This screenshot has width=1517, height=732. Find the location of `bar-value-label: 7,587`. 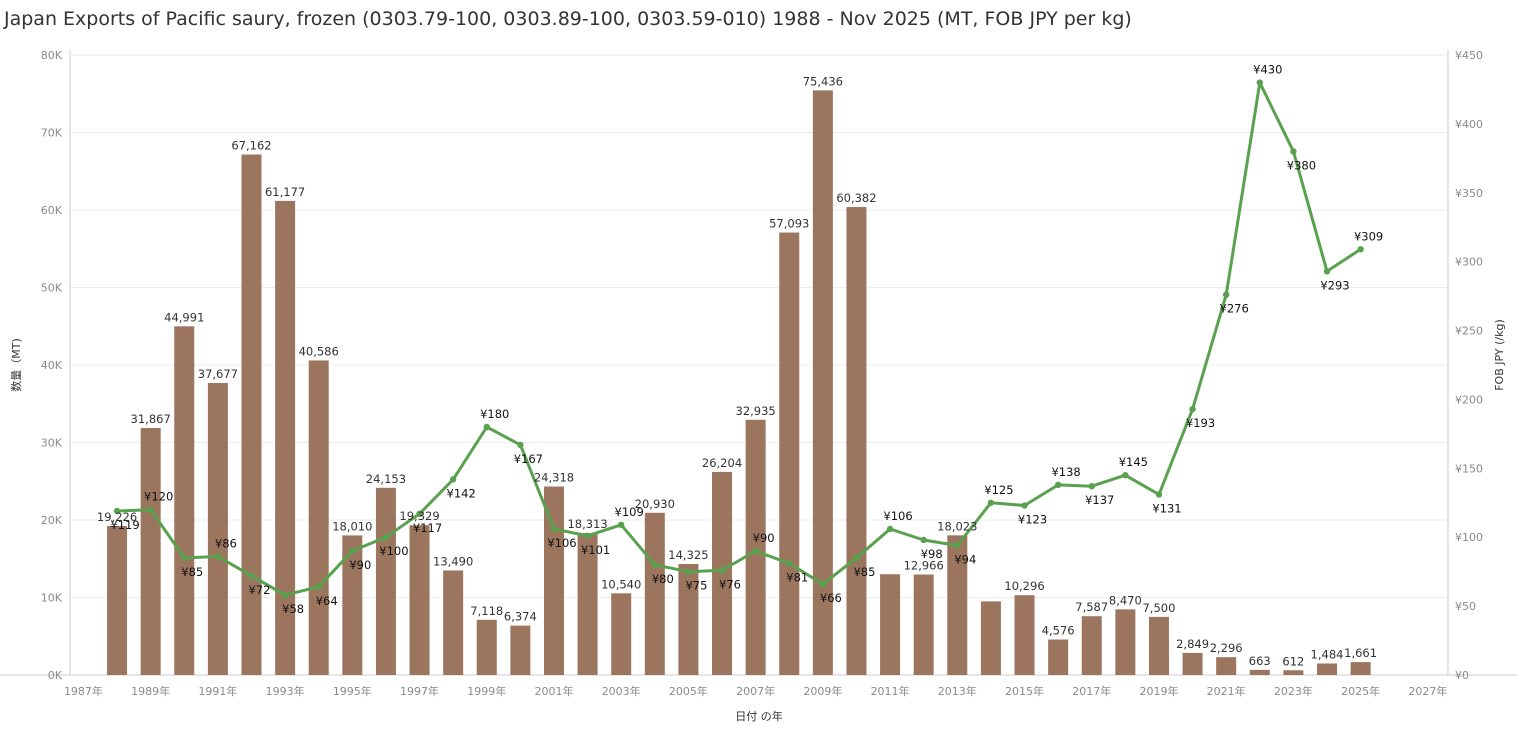

bar-value-label: 7,587 is located at coordinates (1091, 607).